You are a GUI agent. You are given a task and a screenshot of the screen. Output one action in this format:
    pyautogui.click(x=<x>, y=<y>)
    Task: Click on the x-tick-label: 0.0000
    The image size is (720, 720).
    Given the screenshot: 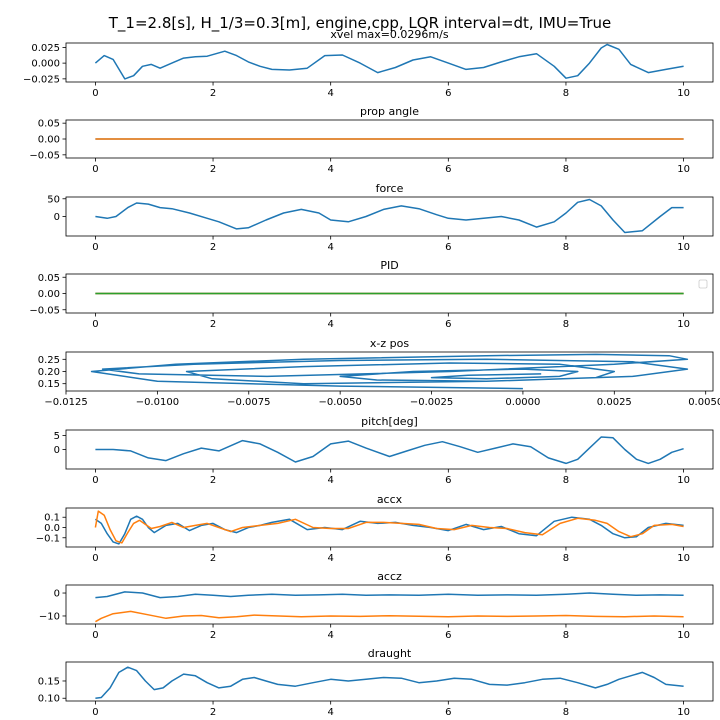 What is the action you would take?
    pyautogui.click(x=522, y=402)
    